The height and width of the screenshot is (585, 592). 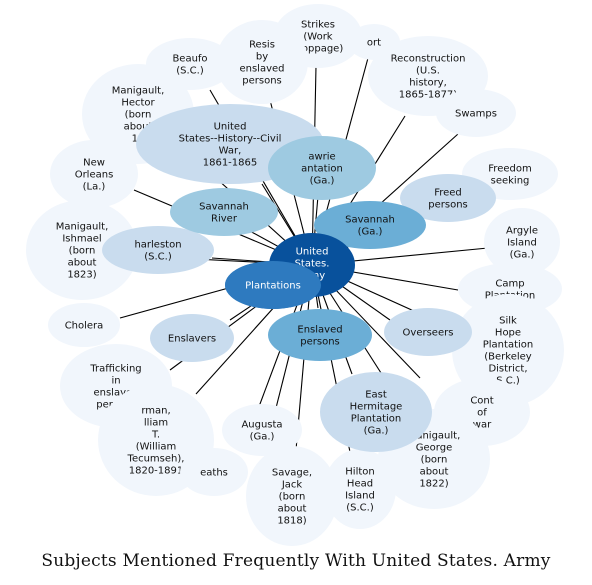 What do you see at coordinates (434, 448) in the screenshot?
I see `node-label-line: George` at bounding box center [434, 448].